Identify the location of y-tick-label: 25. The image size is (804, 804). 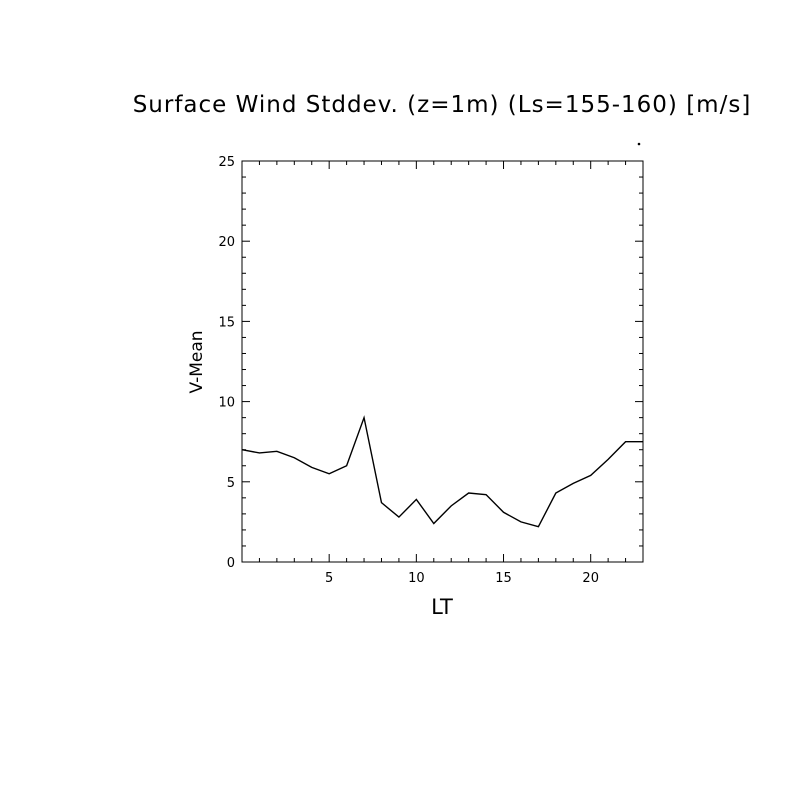
(226, 162).